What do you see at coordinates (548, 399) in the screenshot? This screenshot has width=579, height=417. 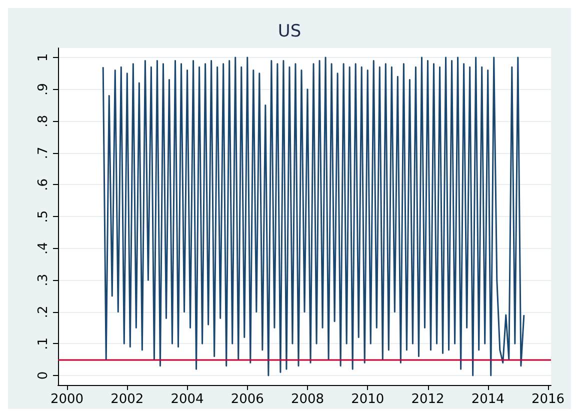 I see `x-tick-label: 2016` at bounding box center [548, 399].